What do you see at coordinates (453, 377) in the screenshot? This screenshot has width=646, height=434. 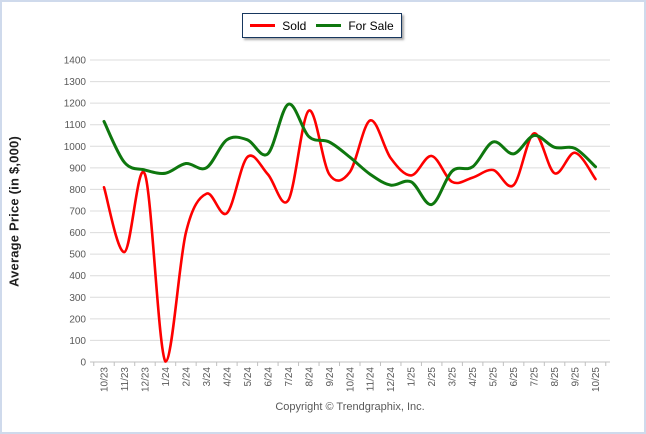 I see `x-tick-label: 3/25` at bounding box center [453, 377].